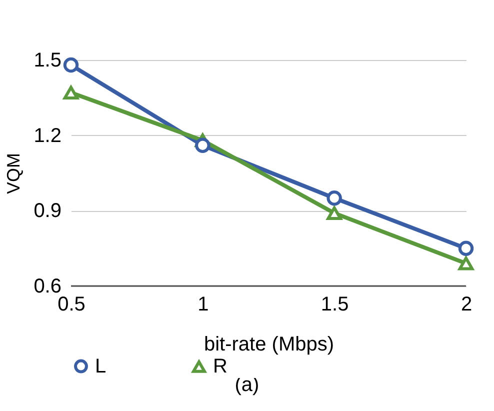  Describe the element at coordinates (466, 305) in the screenshot. I see `x-tick-label: 2` at that location.